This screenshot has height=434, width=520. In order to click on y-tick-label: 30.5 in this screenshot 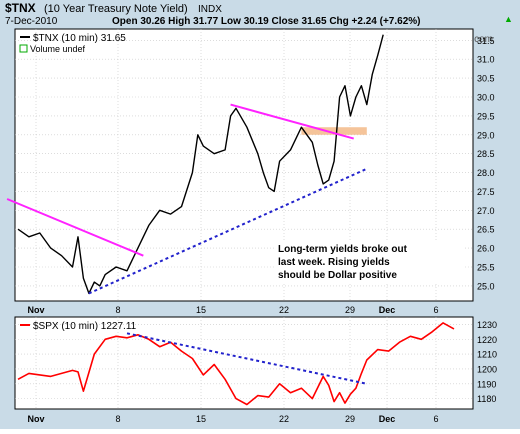, I will do `click(486, 79)`.